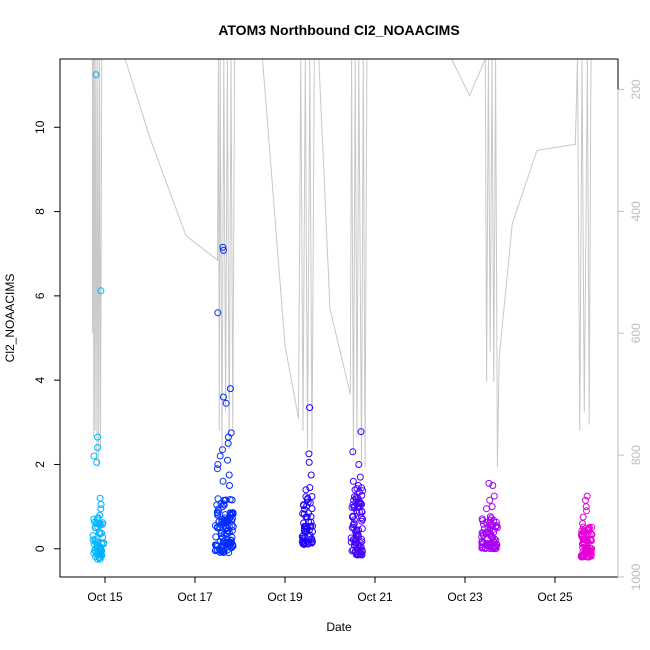  I want to click on y-tick-label: 6, so click(40, 295).